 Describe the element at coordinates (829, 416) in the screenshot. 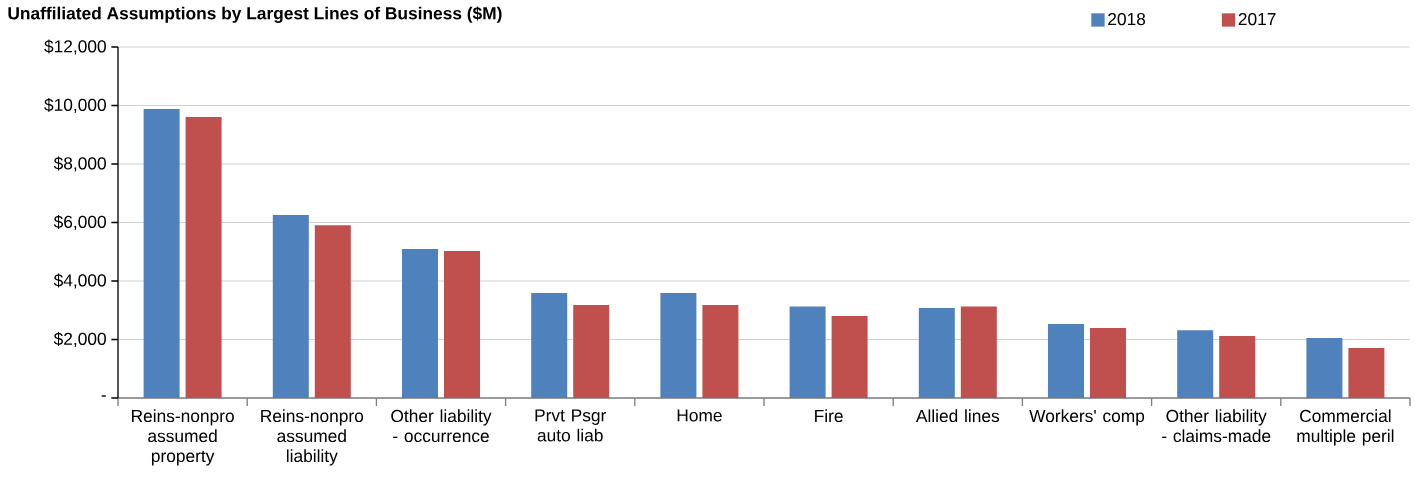

I see `x-tick-label: Fire` at that location.